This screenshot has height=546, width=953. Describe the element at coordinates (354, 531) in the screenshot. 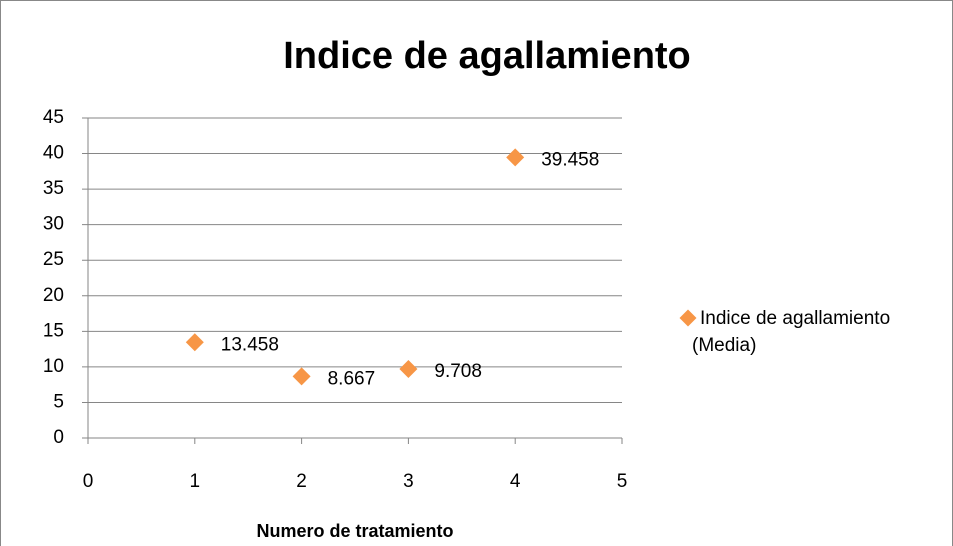

I see `x-axis-label: Numero de tratamiento` at that location.